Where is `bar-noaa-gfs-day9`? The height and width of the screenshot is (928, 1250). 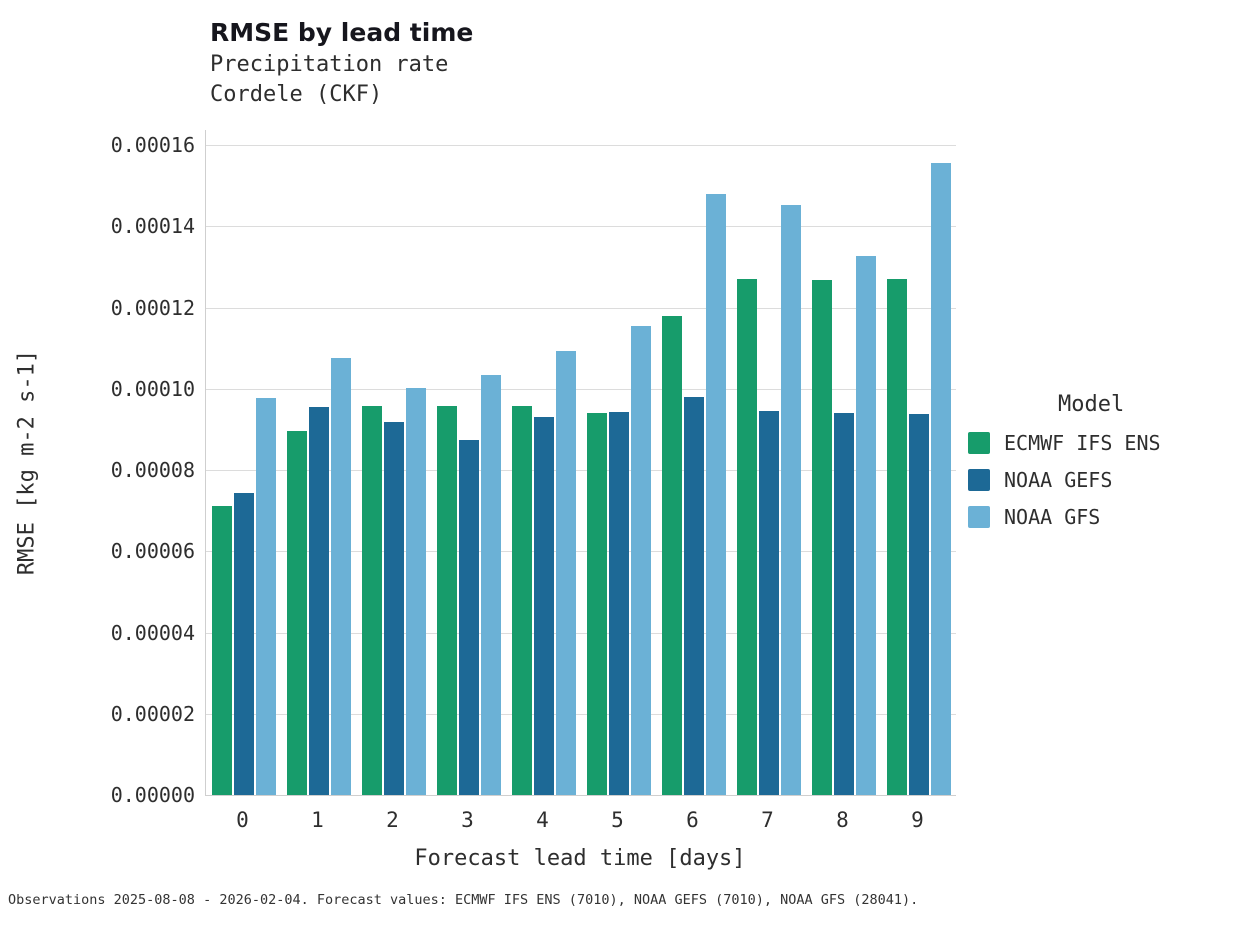 bar-noaa-gfs-day9 is located at coordinates (940, 478).